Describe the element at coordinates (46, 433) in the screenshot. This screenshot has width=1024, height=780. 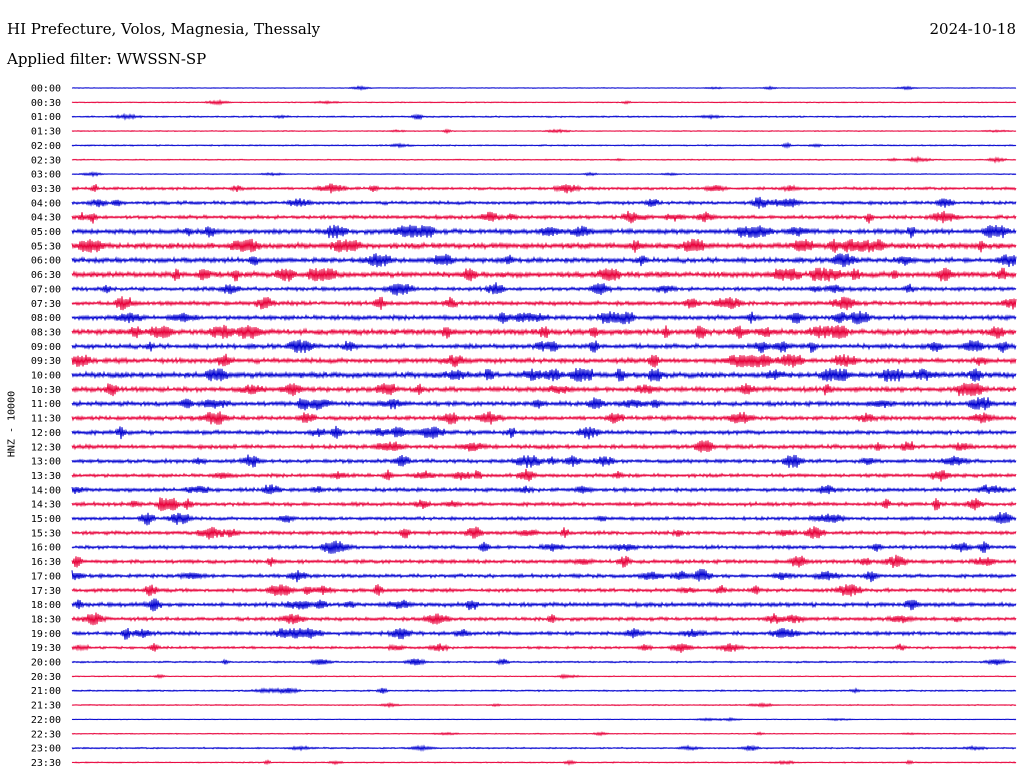
I see `time-tick-label: 12:00` at that location.